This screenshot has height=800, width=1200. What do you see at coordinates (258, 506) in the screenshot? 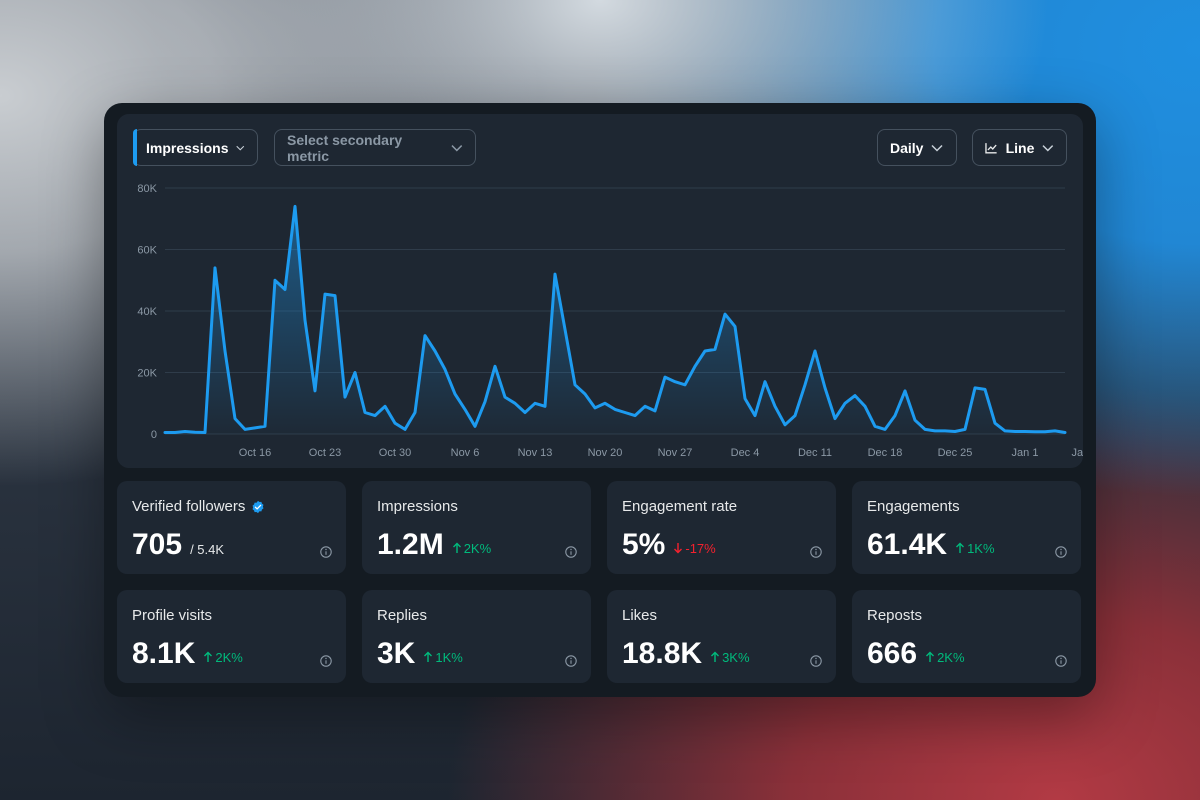
I see `verified-badge-icon` at bounding box center [258, 506].